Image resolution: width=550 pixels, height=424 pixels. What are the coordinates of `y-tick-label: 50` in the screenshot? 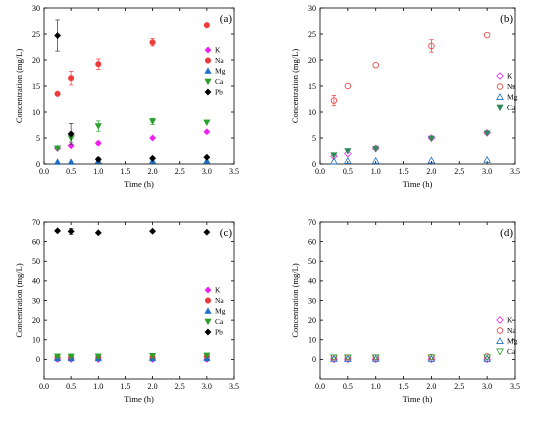 It's located at (36, 261).